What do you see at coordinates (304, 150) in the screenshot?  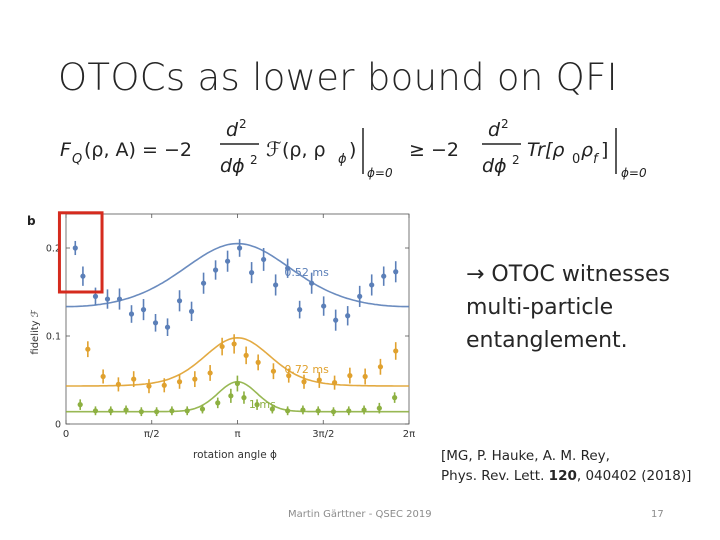 I see `eq-args1: (ρ, ρ` at bounding box center [304, 150].